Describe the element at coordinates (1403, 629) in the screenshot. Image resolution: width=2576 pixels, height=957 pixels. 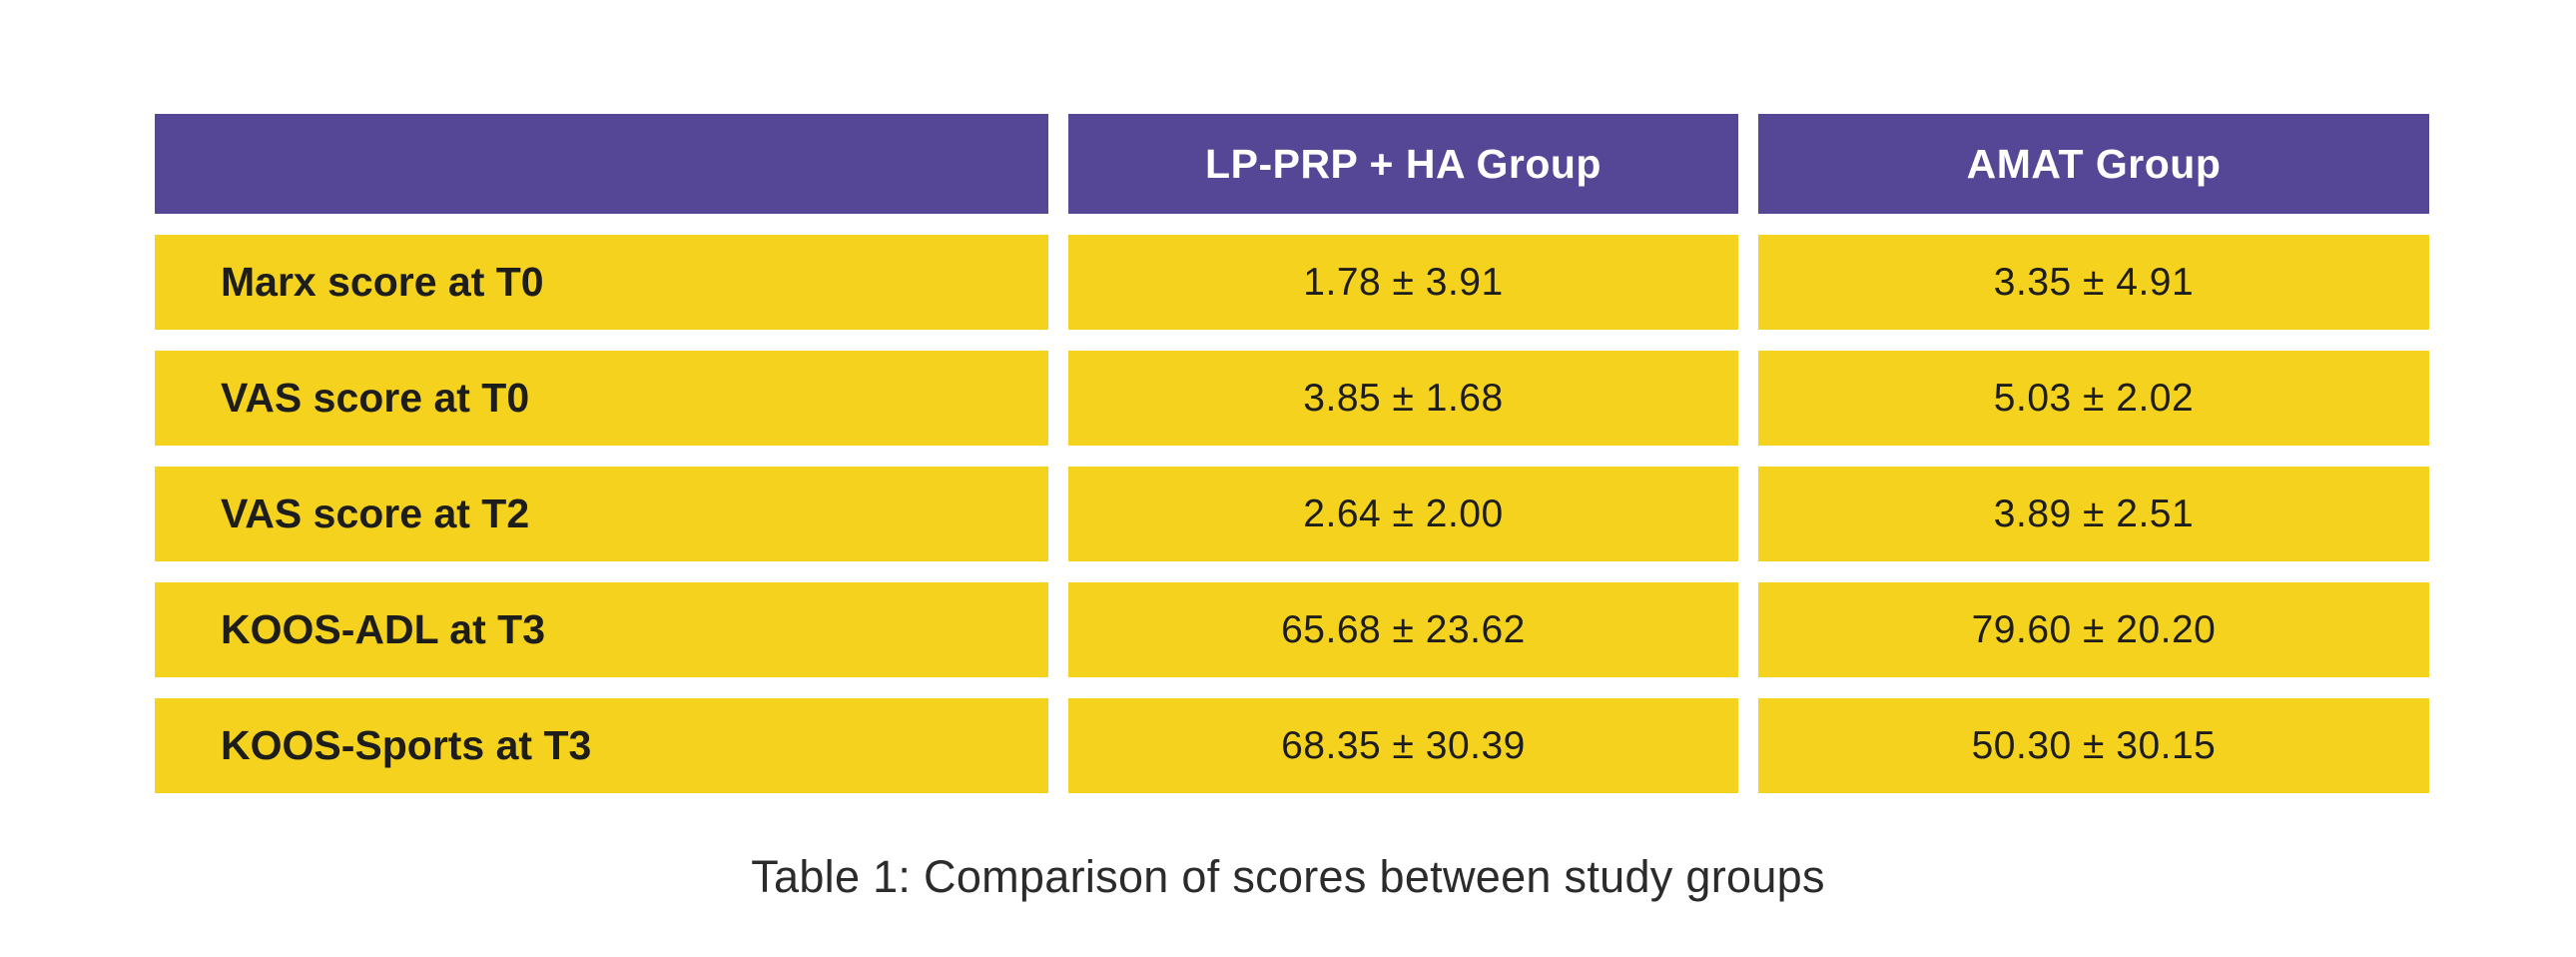
I see `value-koos-adl-t3-lp-prp-ha: 65.68 ± 23.62` at that location.